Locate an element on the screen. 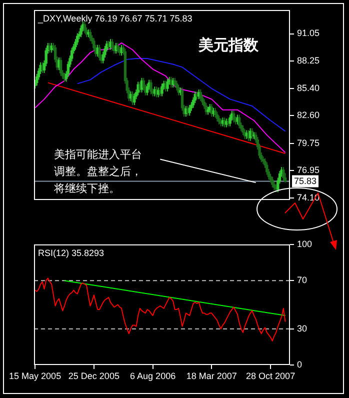 This screenshot has width=349, height=398. y-tick-label: 79.75 is located at coordinates (308, 143).